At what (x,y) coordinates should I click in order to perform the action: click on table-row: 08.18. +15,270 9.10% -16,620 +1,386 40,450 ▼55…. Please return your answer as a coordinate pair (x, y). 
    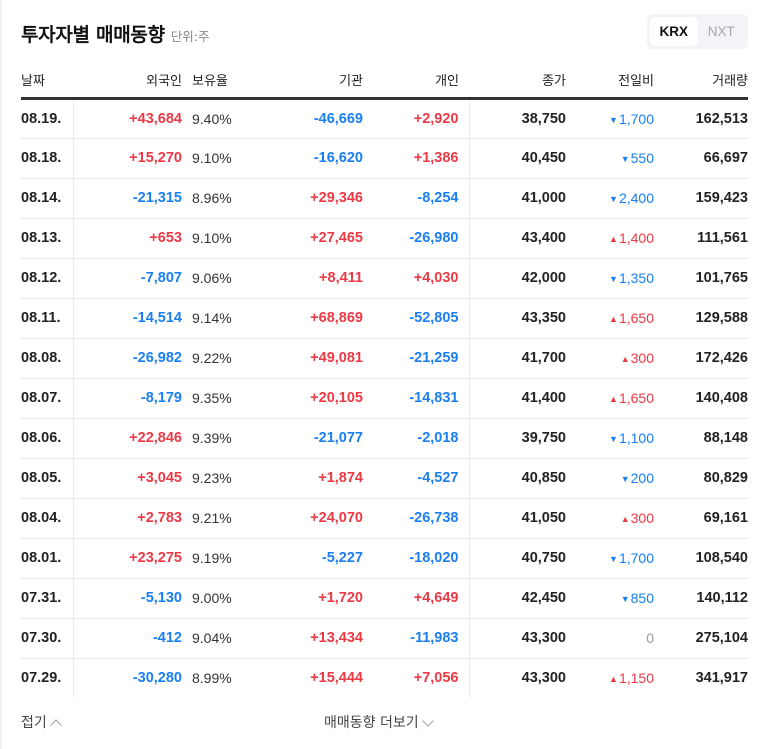
    Looking at the image, I should click on (384, 158).